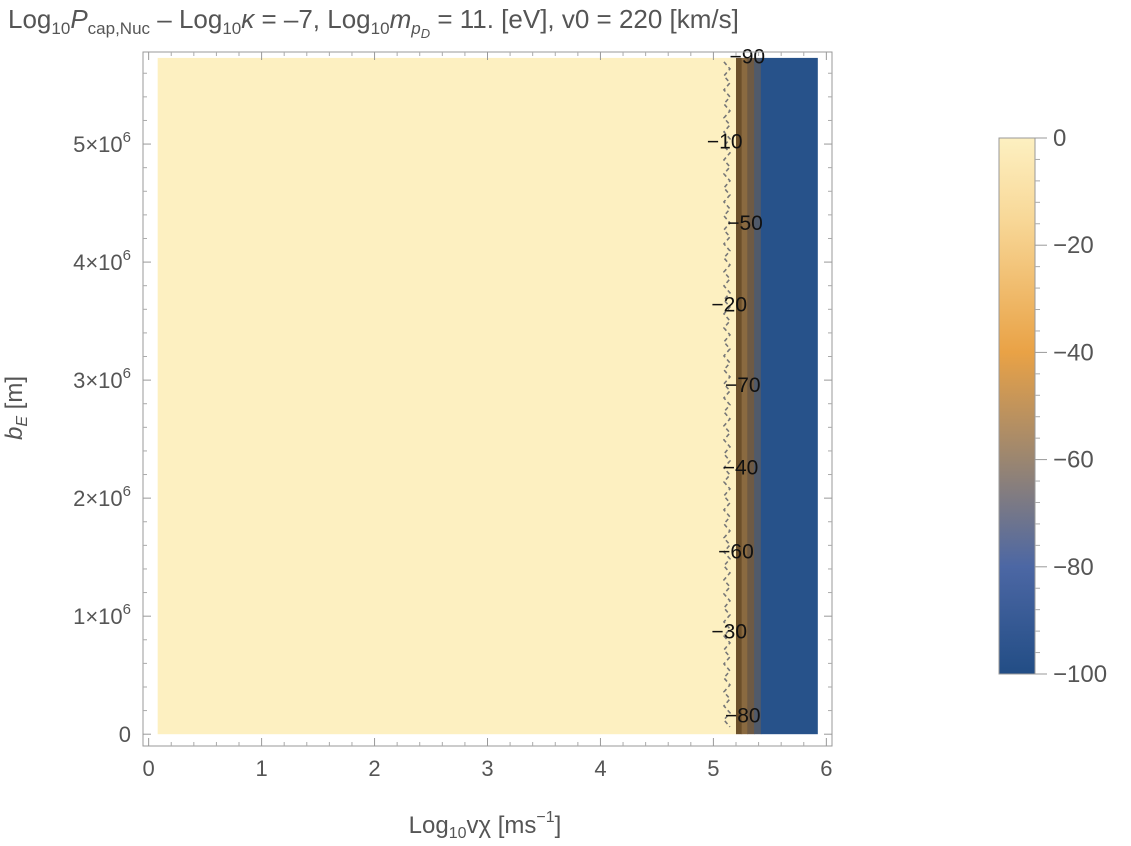 The image size is (1131, 846). I want to click on contour-dashed-line, so click(727, 394).